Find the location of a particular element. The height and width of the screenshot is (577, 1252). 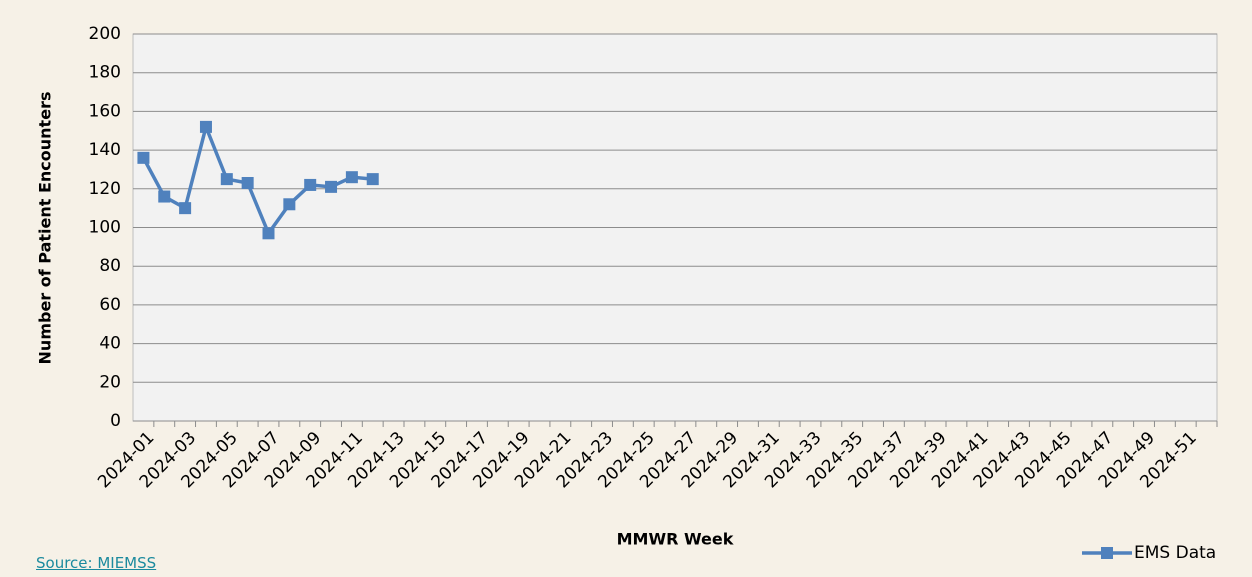

y-tick-label: 60 is located at coordinates (110, 305).